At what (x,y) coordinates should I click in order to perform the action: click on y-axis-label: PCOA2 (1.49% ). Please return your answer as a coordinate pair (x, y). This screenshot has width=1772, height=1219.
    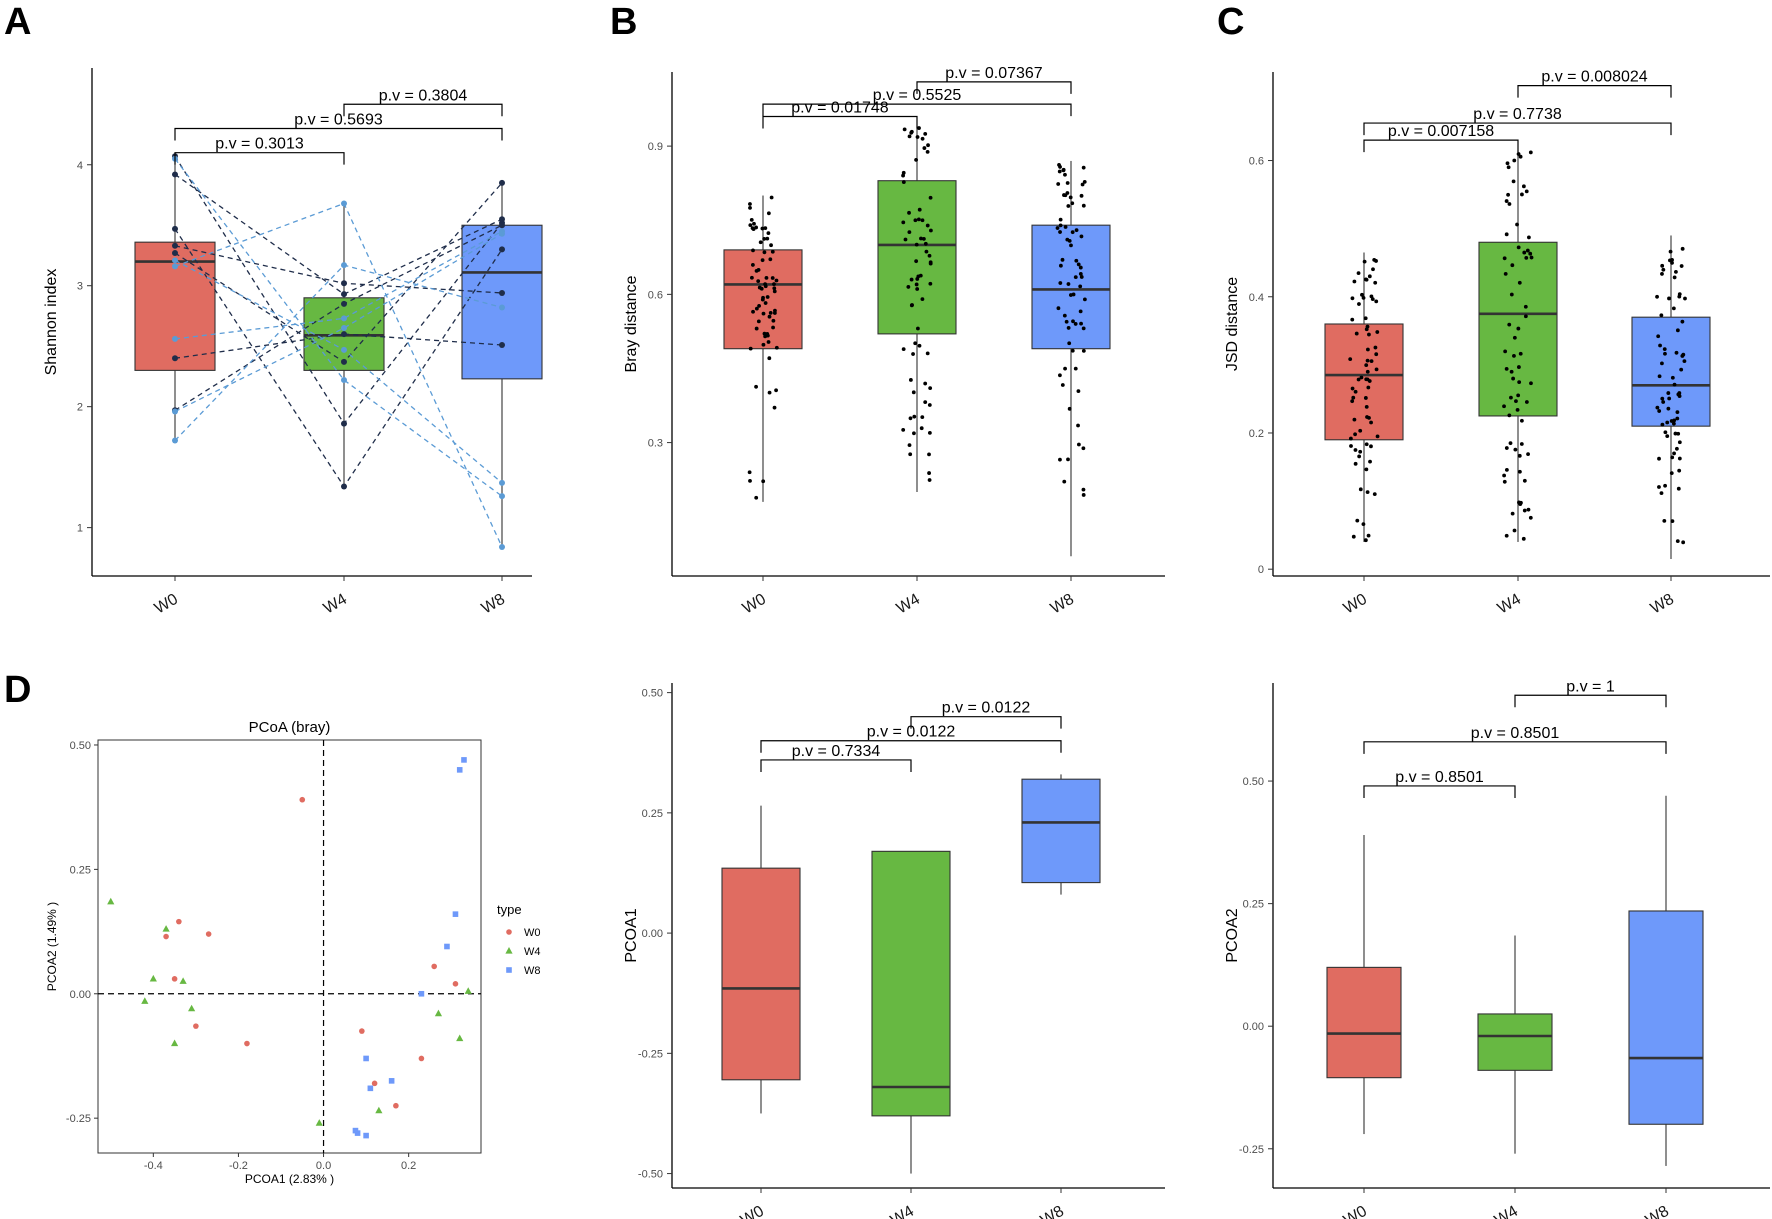
    Looking at the image, I should click on (52, 946).